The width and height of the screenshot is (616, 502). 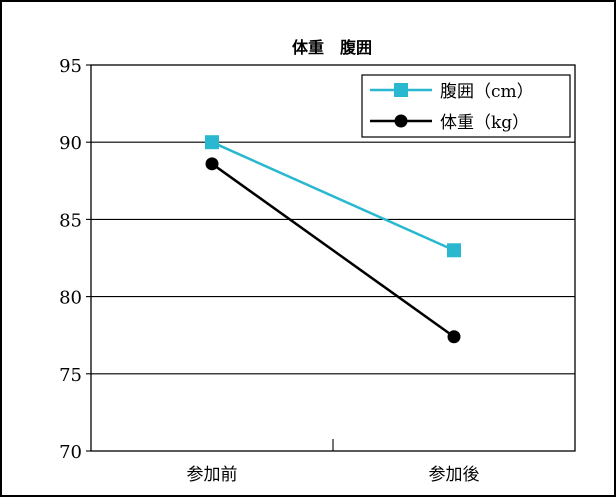 What do you see at coordinates (484, 123) in the screenshot?
I see `legend-label-weight: 体重（kg）` at bounding box center [484, 123].